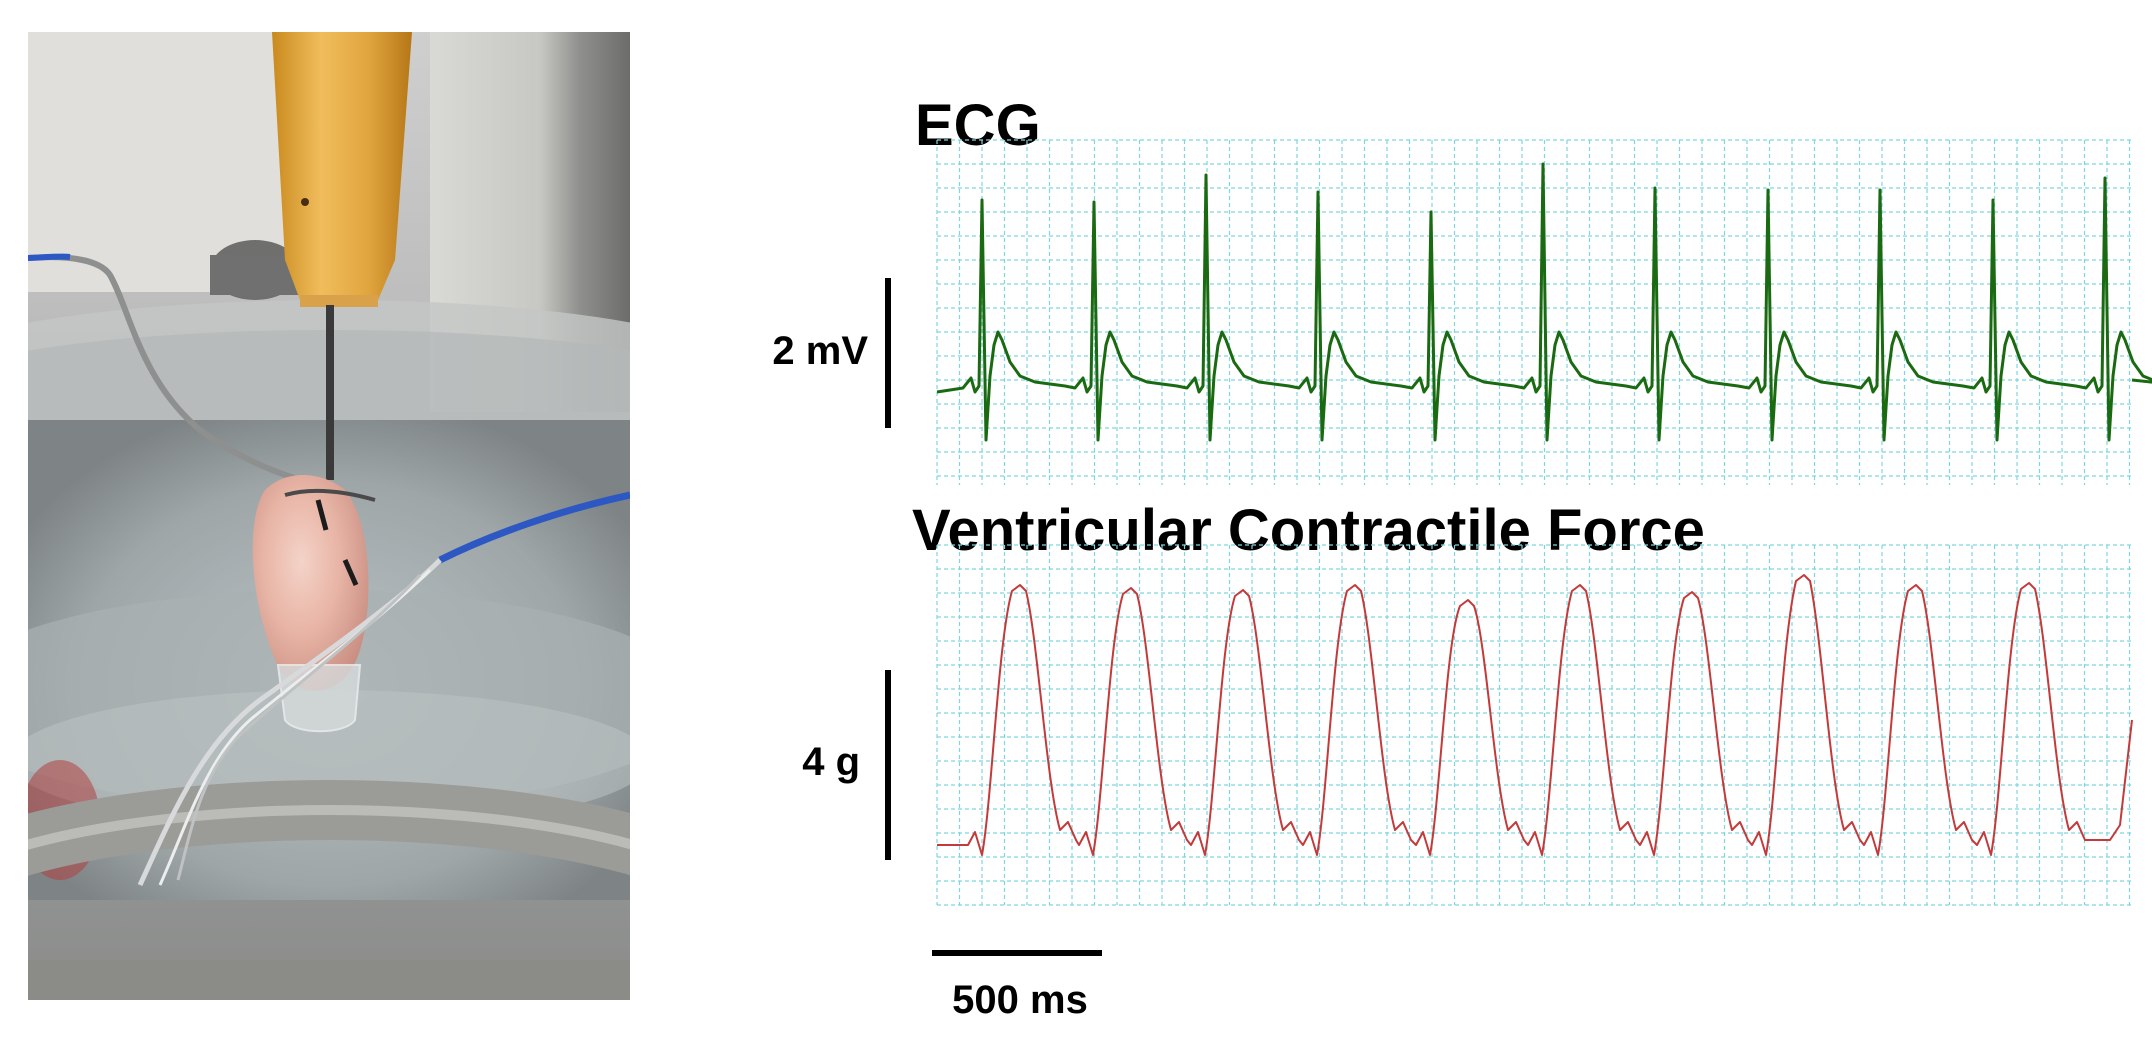  Describe the element at coordinates (1020, 1000) in the screenshot. I see `time-scale-label: 500 ms` at that location.